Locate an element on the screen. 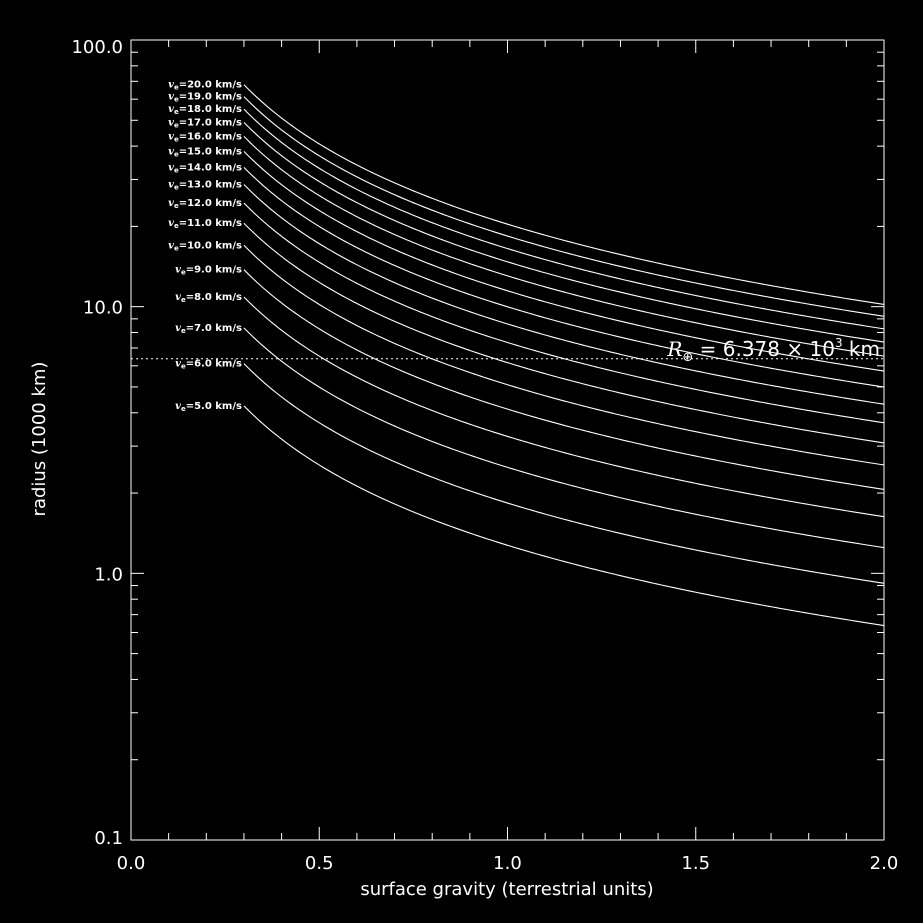 The width and height of the screenshot is (923, 923). series-label: ve=6.0 km/s is located at coordinates (208, 365).